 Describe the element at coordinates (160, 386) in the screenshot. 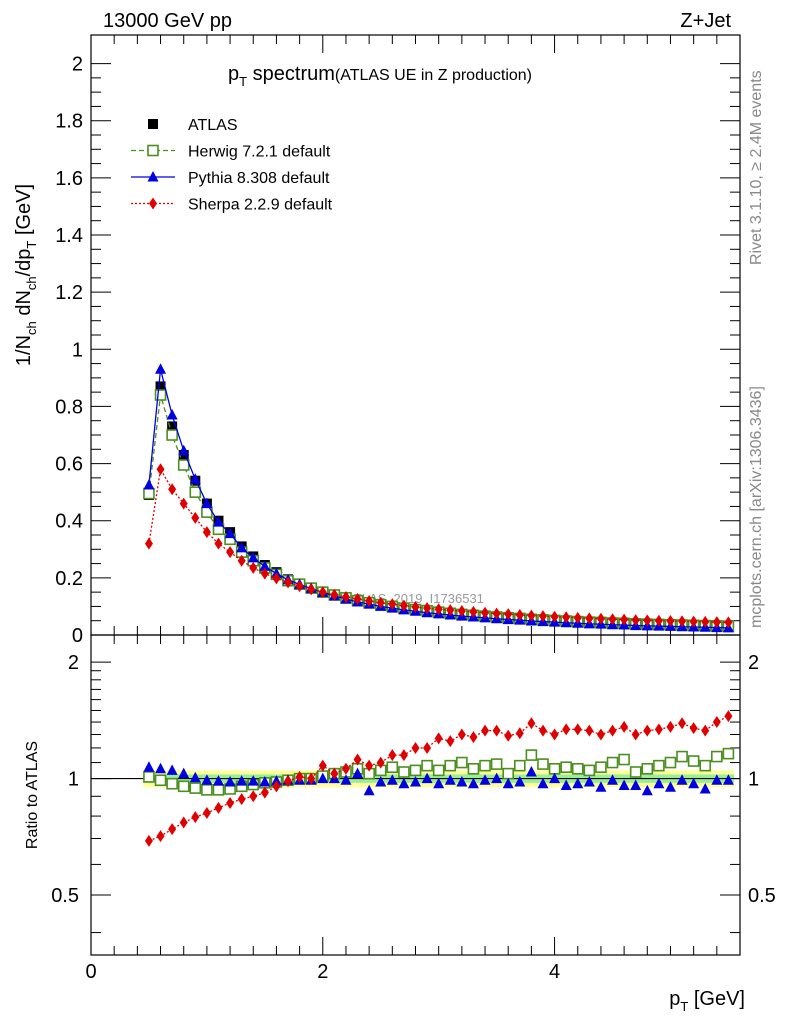

I see `top-atlas-point` at that location.